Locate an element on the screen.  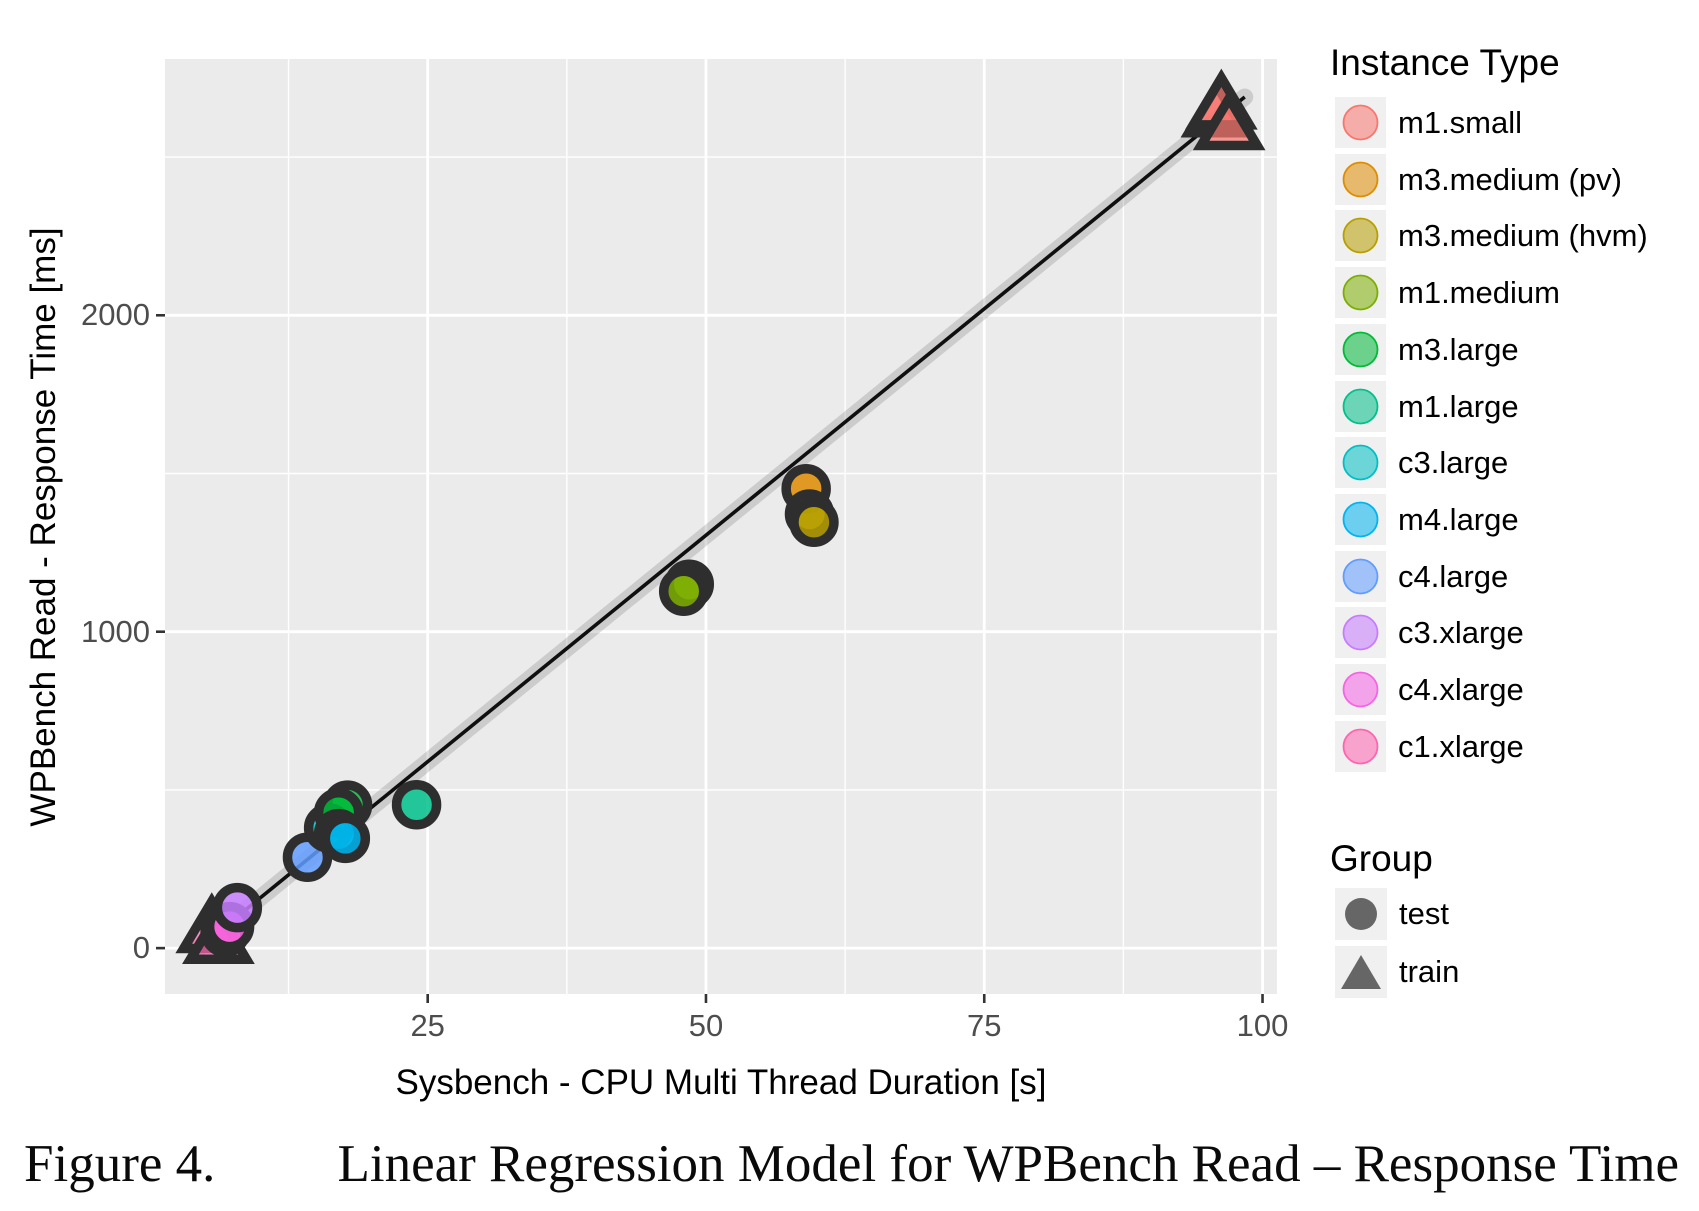
legend-item-label: c1.xlarge is located at coordinates (1461, 746).